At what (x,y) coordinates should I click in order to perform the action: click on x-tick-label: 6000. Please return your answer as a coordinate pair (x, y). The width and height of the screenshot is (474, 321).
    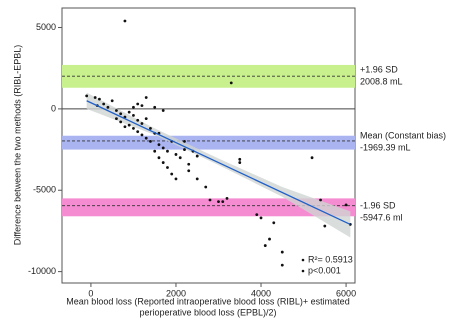
    Looking at the image, I should click on (346, 293).